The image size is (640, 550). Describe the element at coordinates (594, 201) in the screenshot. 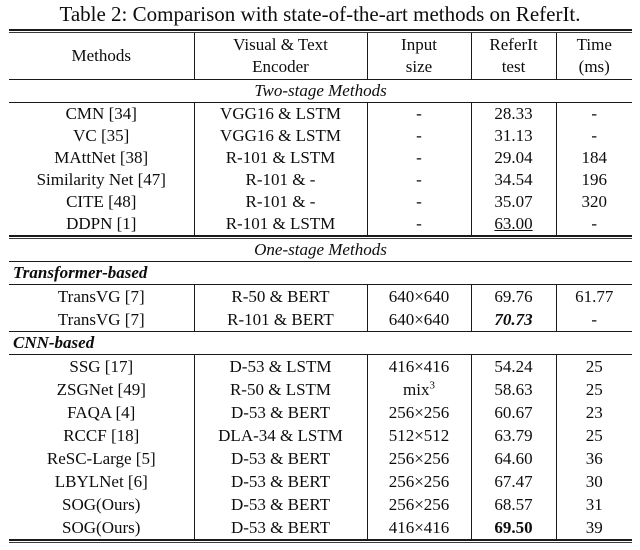

I see `value-cell: 320` at that location.